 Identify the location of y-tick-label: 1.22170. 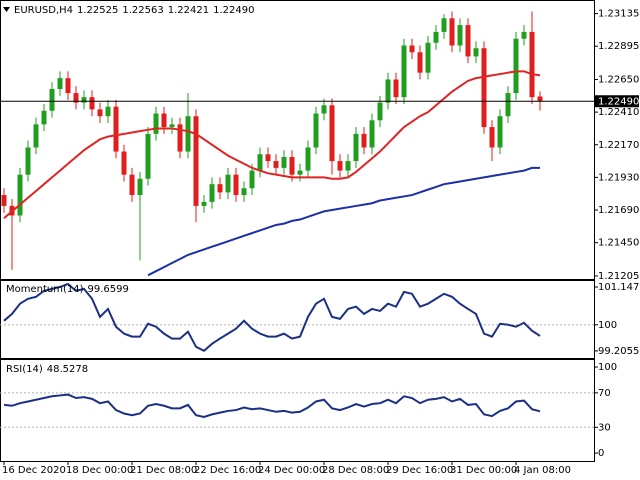
(618, 145).